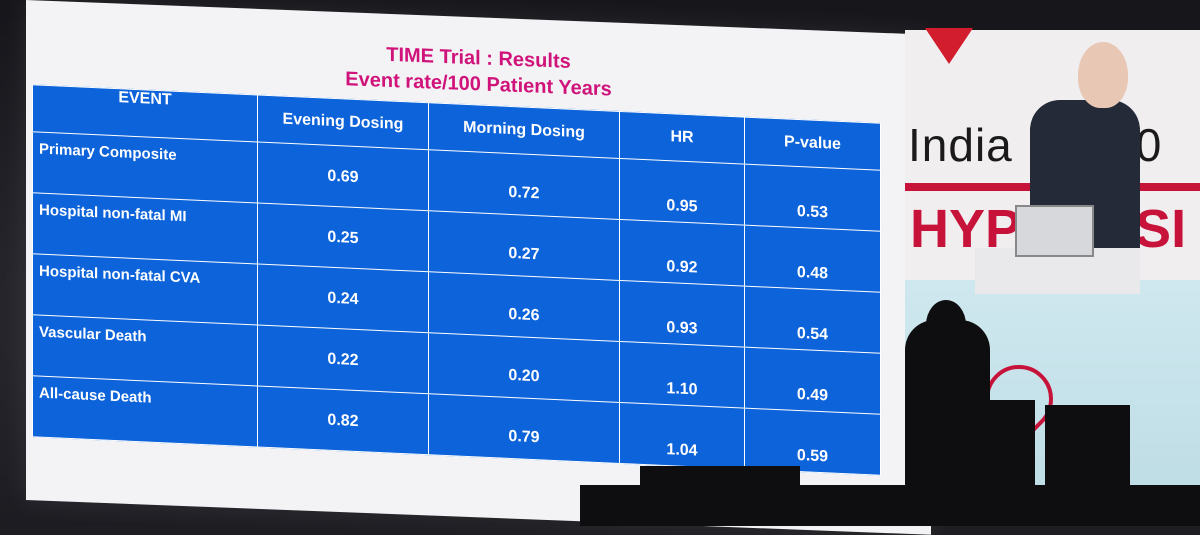  What do you see at coordinates (524, 254) in the screenshot?
I see `morning-value: 0.27` at bounding box center [524, 254].